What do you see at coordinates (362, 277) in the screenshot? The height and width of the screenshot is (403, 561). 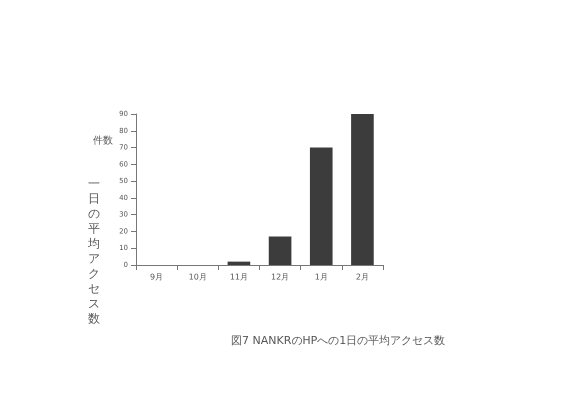 I see `x-tick-label: 2月` at bounding box center [362, 277].